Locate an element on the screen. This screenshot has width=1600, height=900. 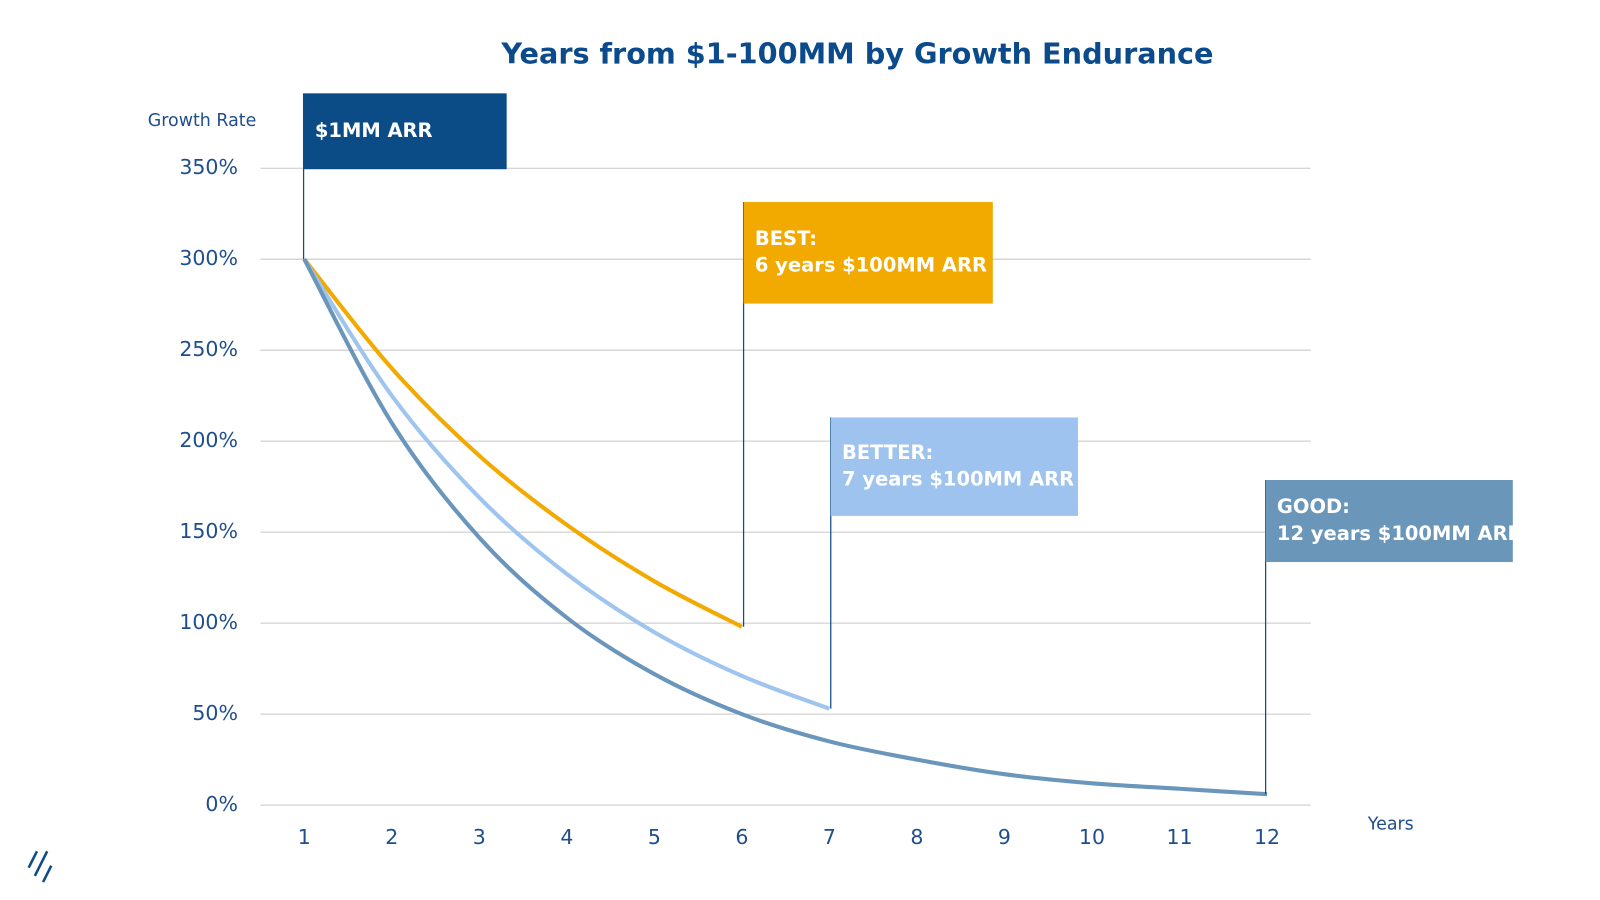
annotation-text: GOOD: is located at coordinates (1313, 506).